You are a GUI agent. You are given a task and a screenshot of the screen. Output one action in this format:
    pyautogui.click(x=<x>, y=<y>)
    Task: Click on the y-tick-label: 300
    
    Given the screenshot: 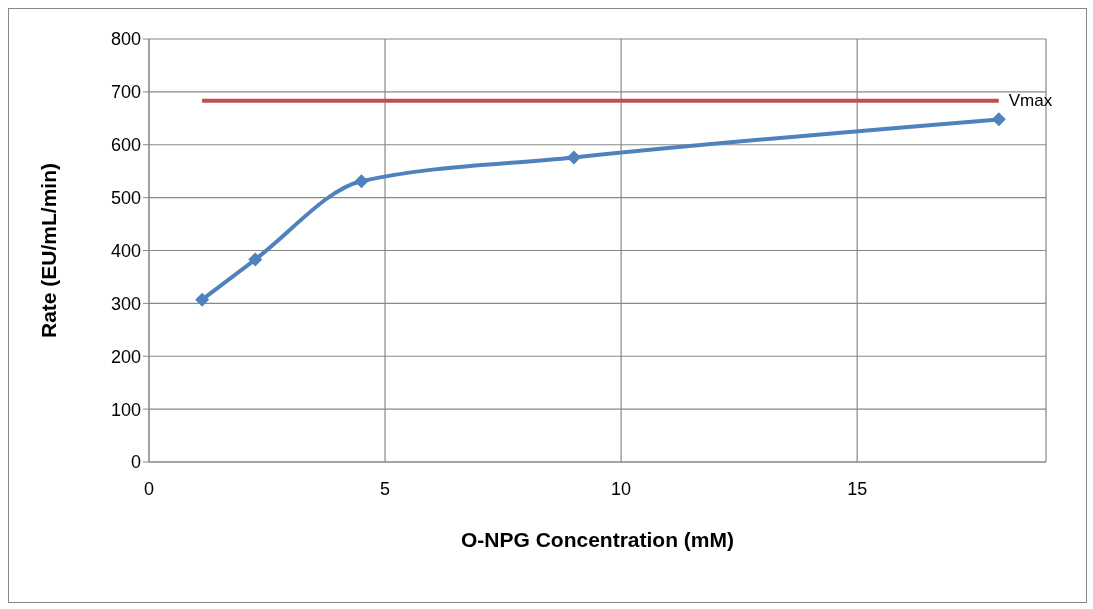 What is the action you would take?
    pyautogui.click(x=125, y=303)
    